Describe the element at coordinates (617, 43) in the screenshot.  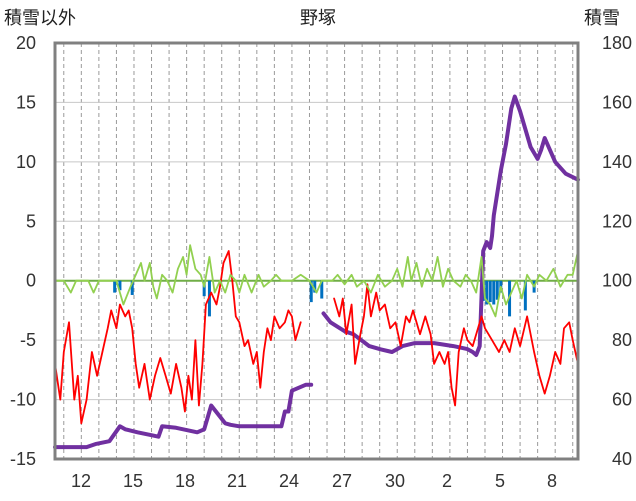
I see `y-right-tick-label: 180` at that location.